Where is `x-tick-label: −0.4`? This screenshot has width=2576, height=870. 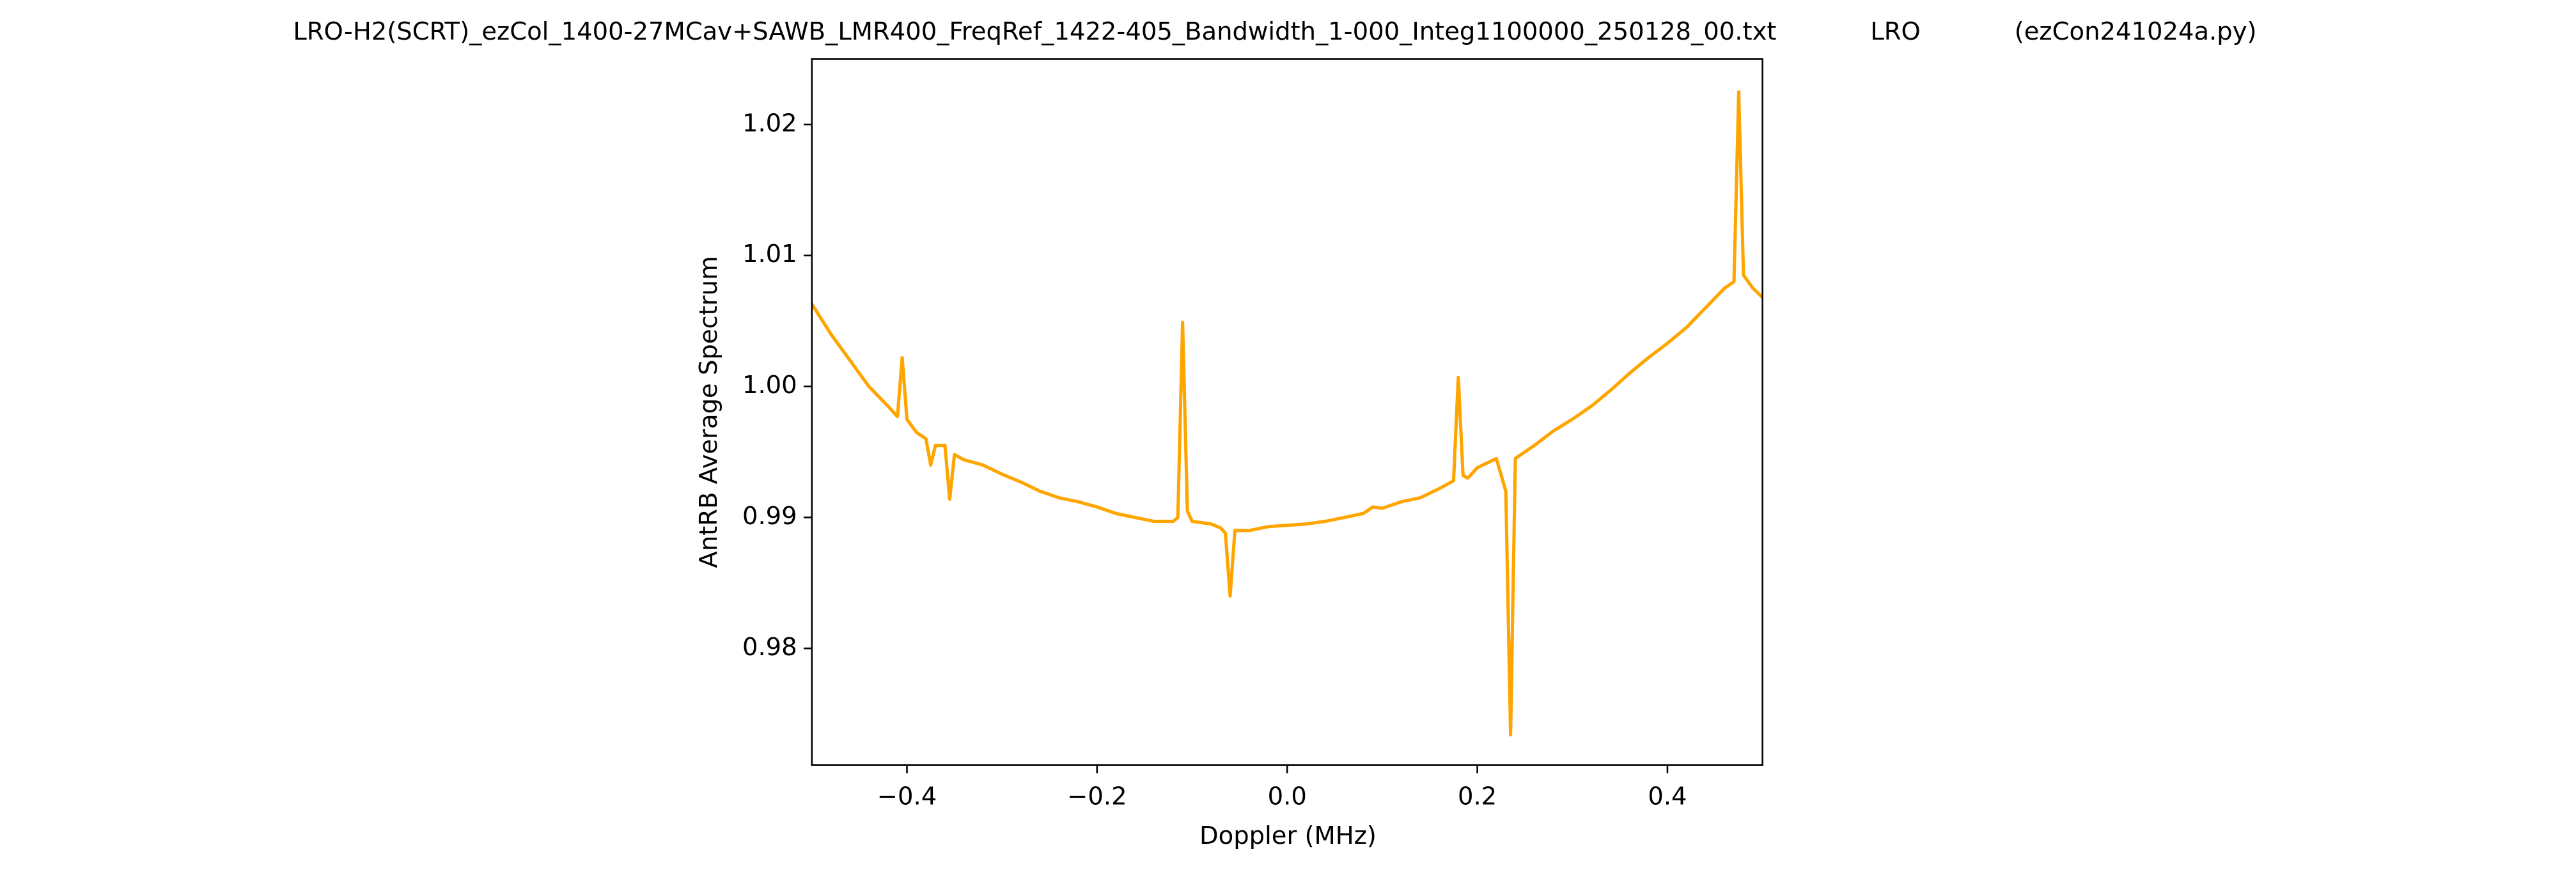 x-tick-label: −0.4 is located at coordinates (907, 796).